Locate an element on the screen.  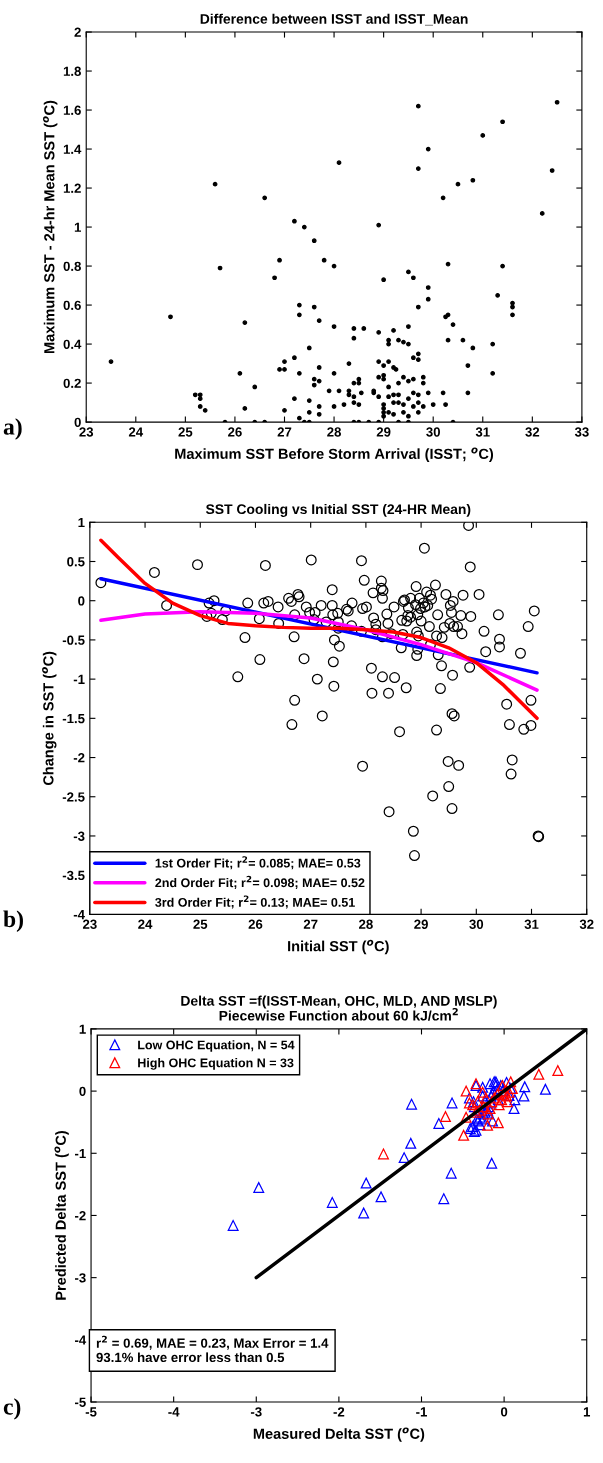
annotation: r$^{2}$ = 0.69, MAE = 0.23, Max Error = 1.4 93.1% have error less than 0.5 is located at coordinates (212, 1349).